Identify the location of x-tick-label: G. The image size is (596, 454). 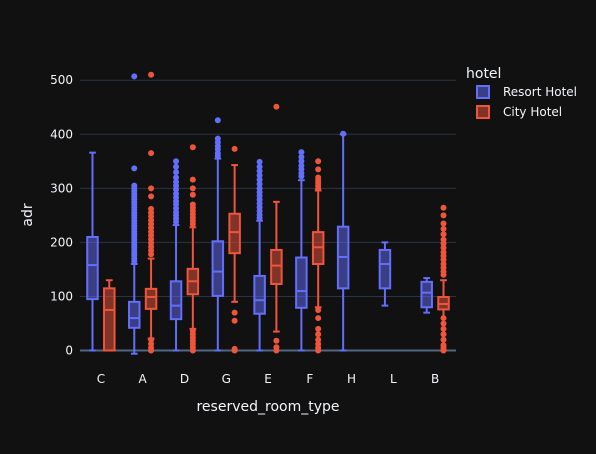
(226, 379).